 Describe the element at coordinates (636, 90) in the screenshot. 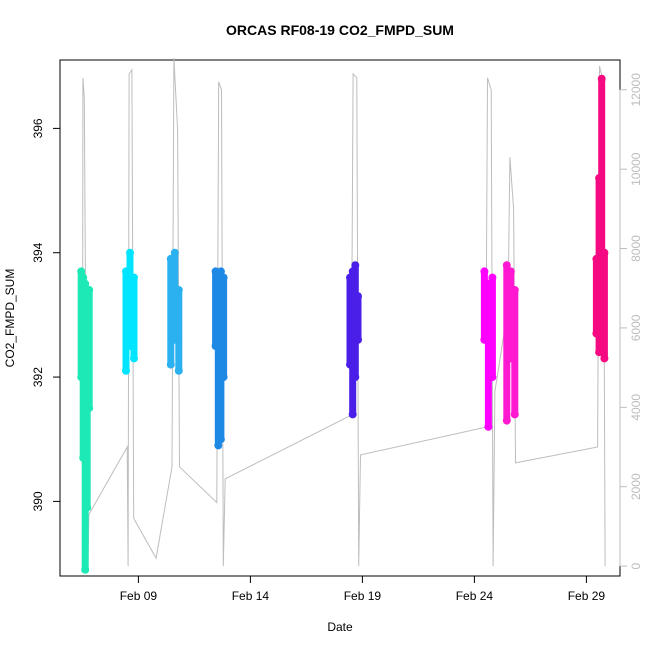

I see `y2-tick-label: 12000` at that location.